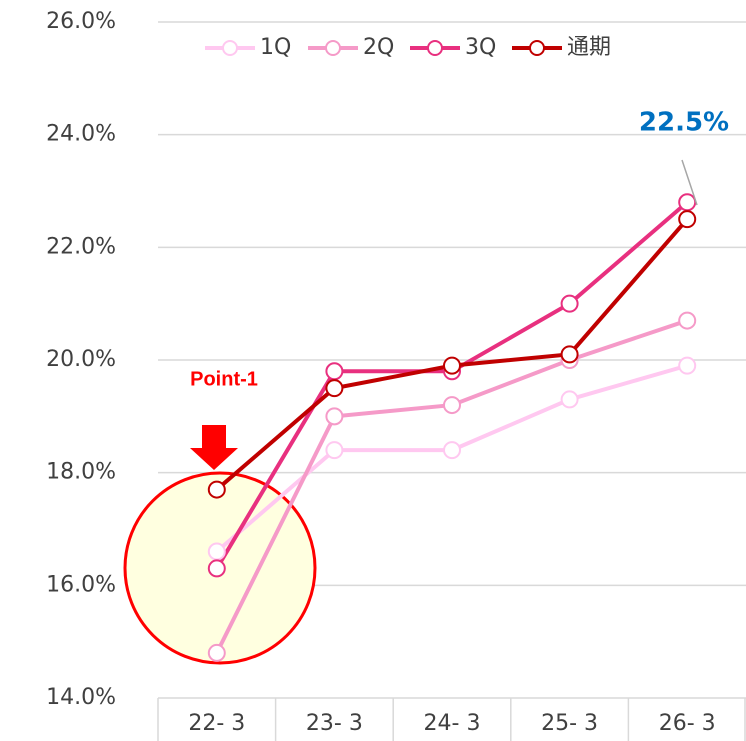  I want to click on y-tick-label: 26.0%, so click(81, 21).